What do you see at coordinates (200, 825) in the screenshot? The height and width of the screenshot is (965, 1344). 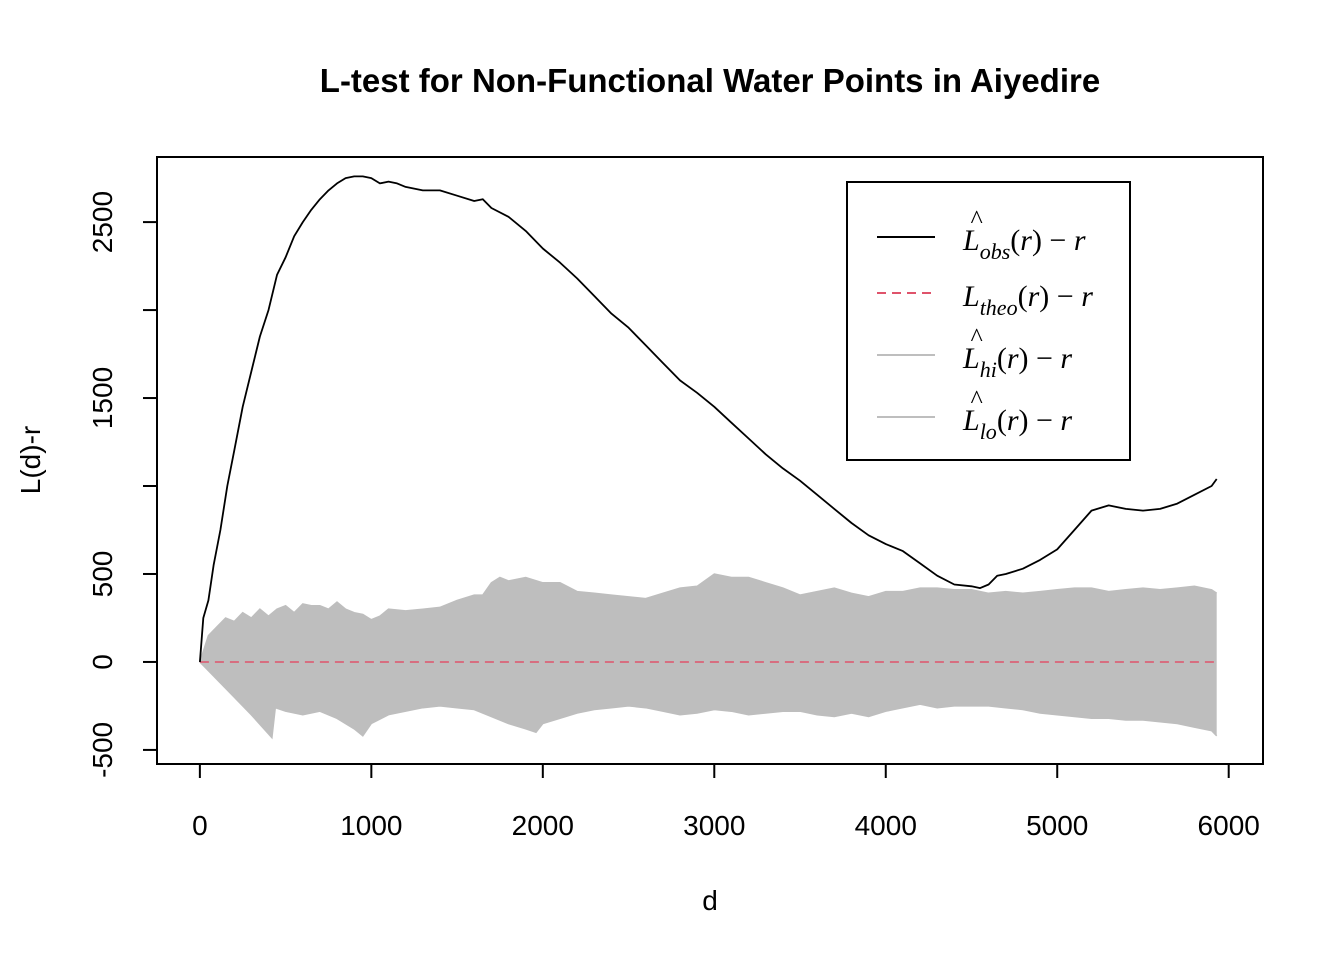 I see `x-tick-label: 0` at bounding box center [200, 825].